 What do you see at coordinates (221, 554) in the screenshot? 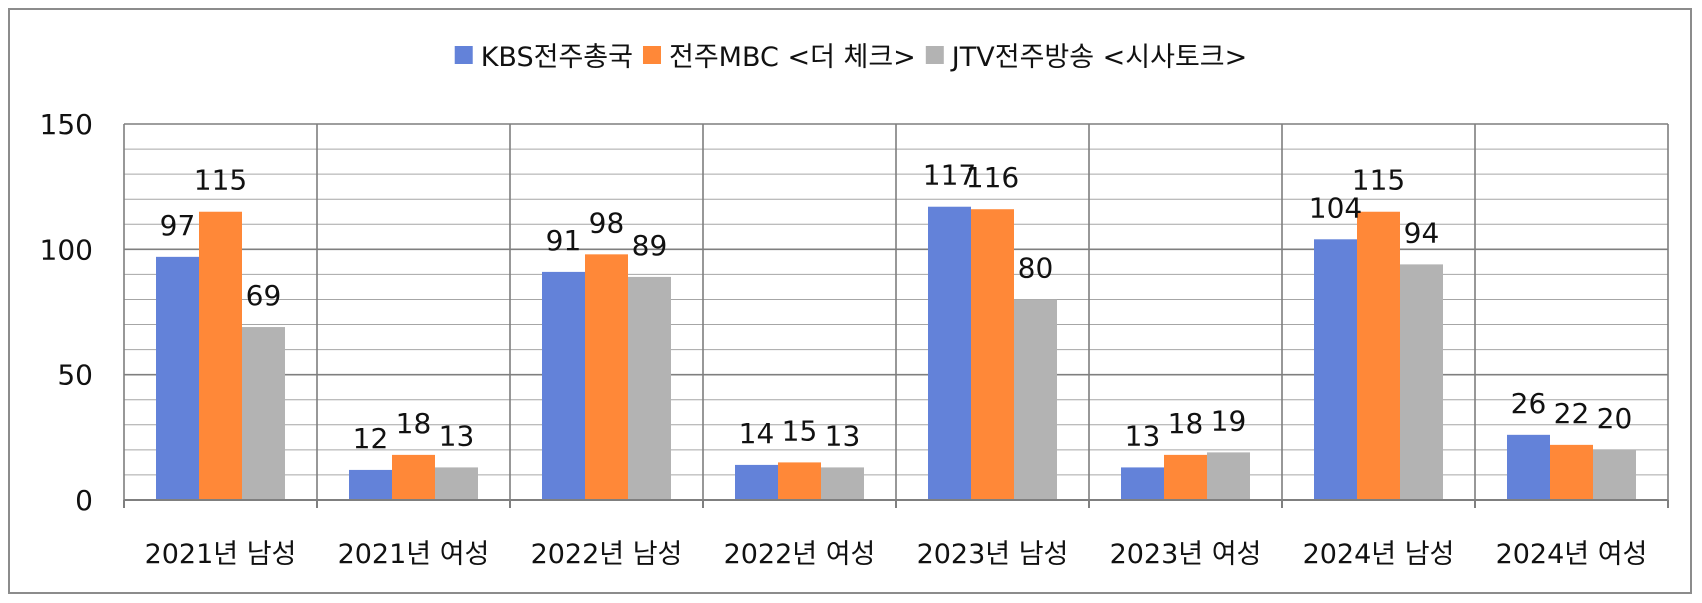
I see `x-tick-label: 2021년 남성` at bounding box center [221, 554].